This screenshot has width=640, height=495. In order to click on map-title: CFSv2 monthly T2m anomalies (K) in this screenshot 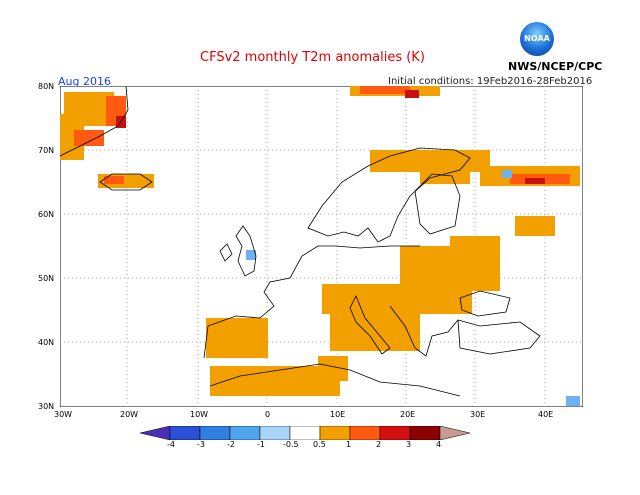, I will do `click(312, 57)`.